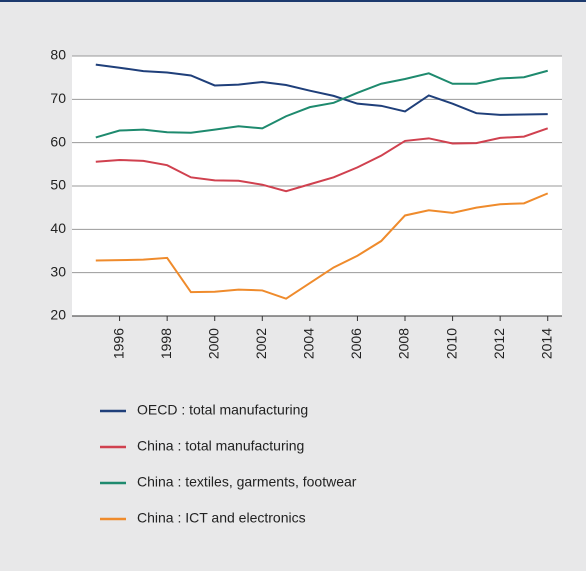 This screenshot has width=586, height=571. What do you see at coordinates (499, 343) in the screenshot?
I see `x-tick-label: 2012` at bounding box center [499, 343].